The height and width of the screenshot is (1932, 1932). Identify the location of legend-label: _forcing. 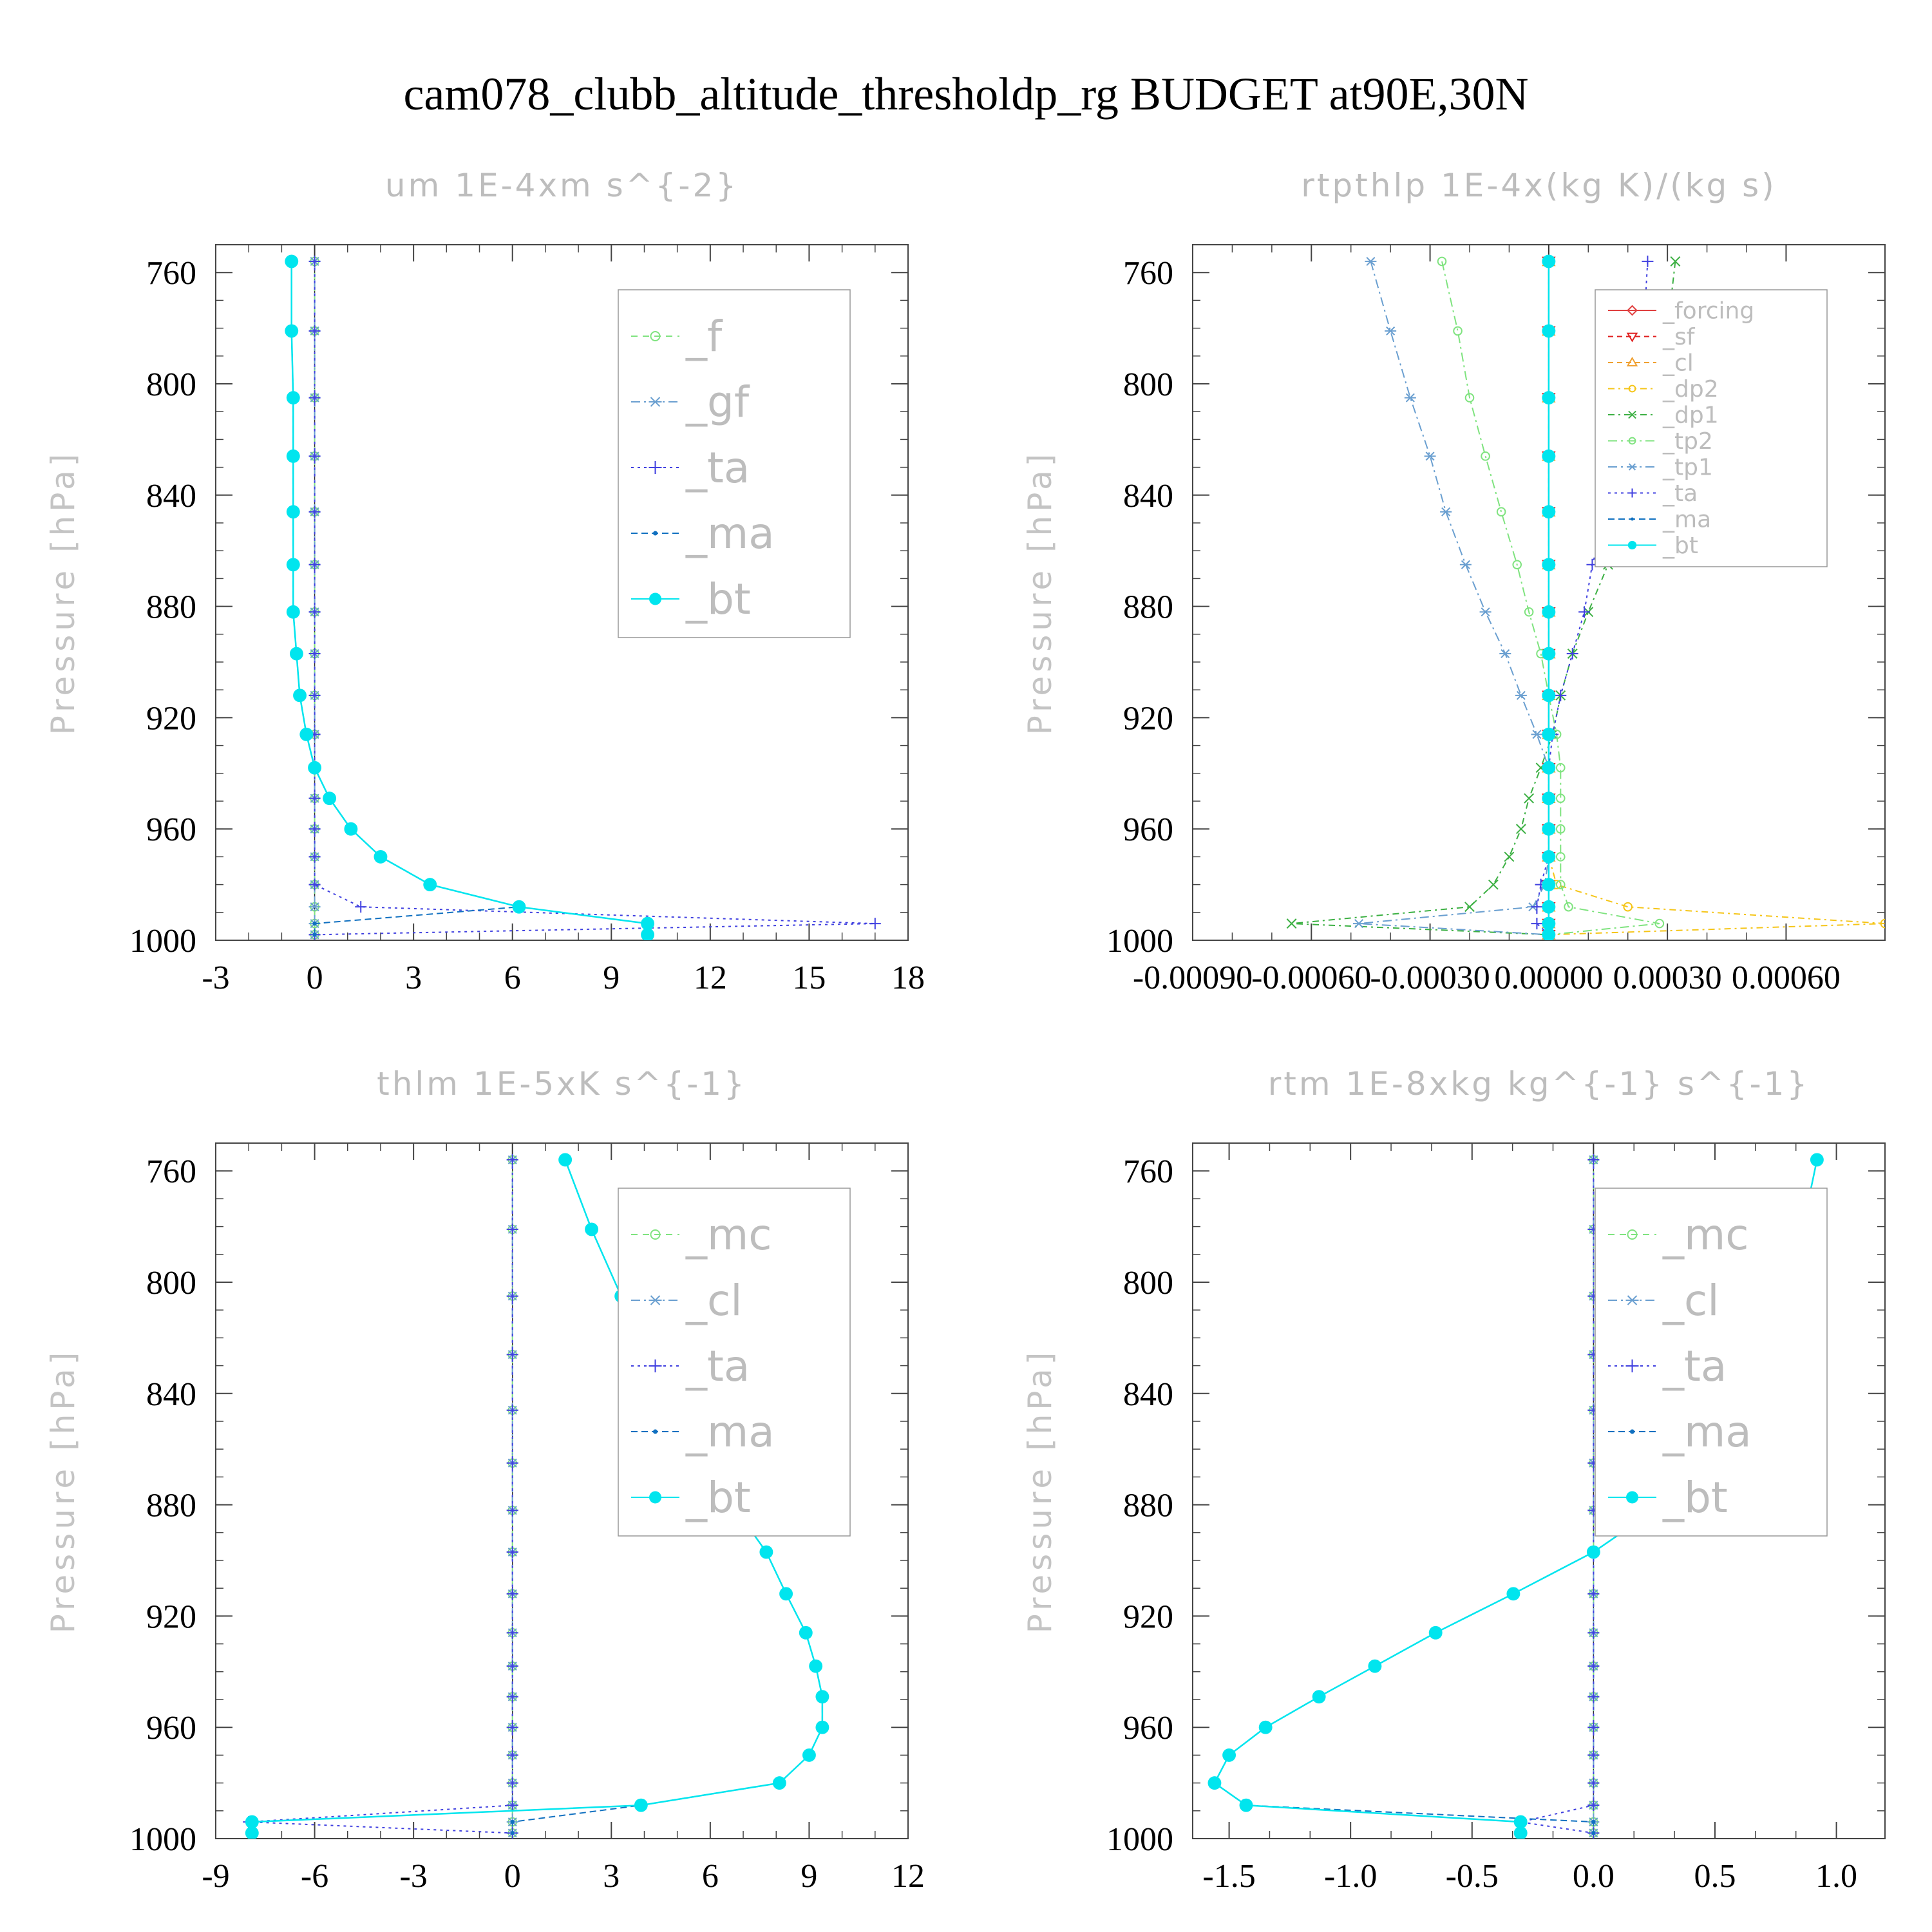
(1708, 311).